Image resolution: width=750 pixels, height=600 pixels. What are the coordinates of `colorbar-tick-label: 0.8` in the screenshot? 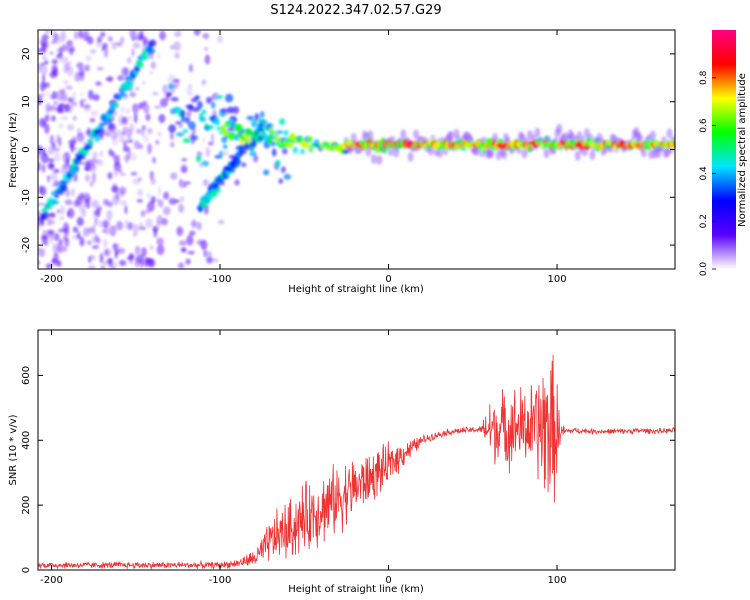 It's located at (704, 77).